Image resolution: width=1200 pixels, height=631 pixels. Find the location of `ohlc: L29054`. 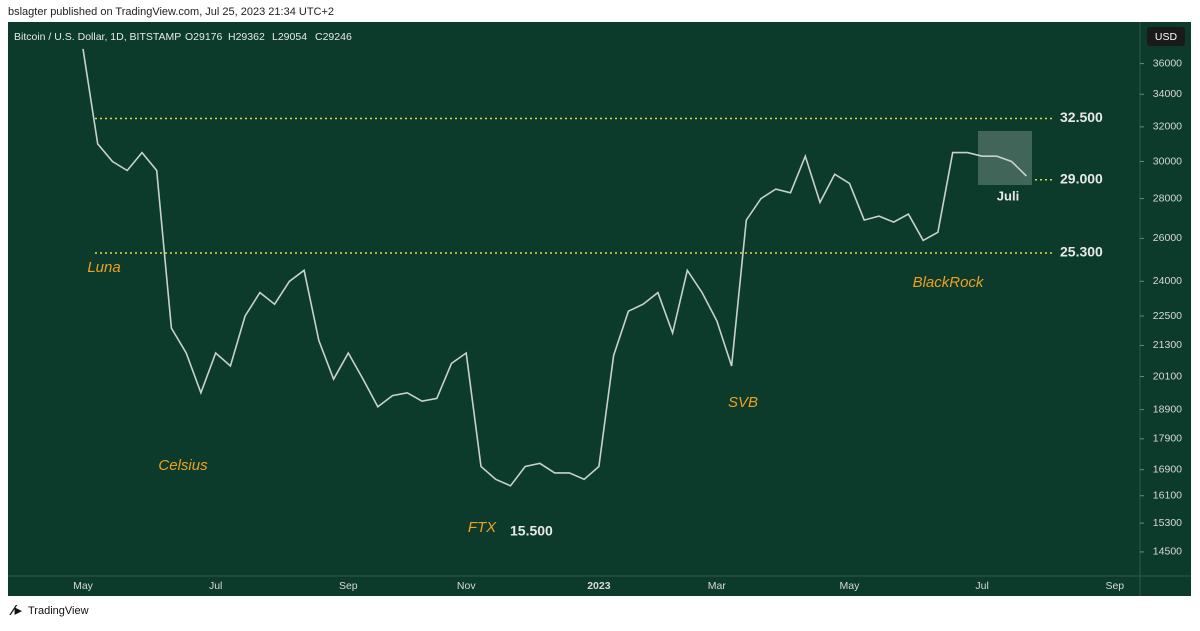

ohlc: L29054 is located at coordinates (289, 37).